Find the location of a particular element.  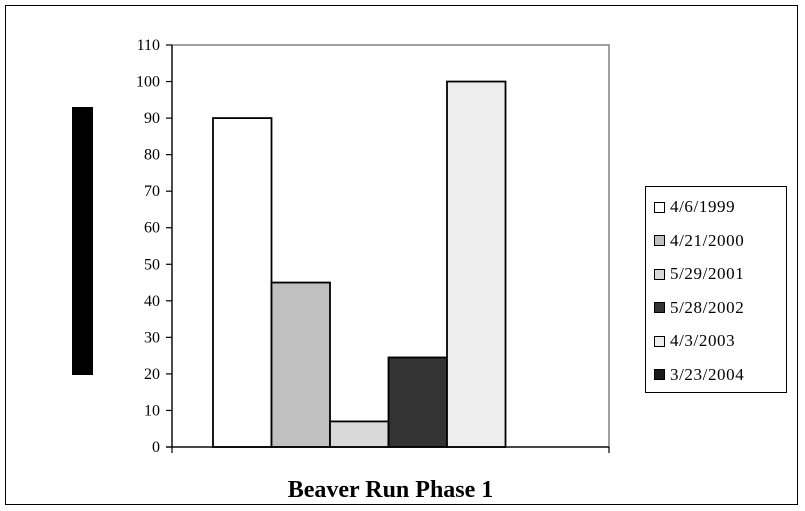

legend-item: 3/23/2004 is located at coordinates (699, 375).